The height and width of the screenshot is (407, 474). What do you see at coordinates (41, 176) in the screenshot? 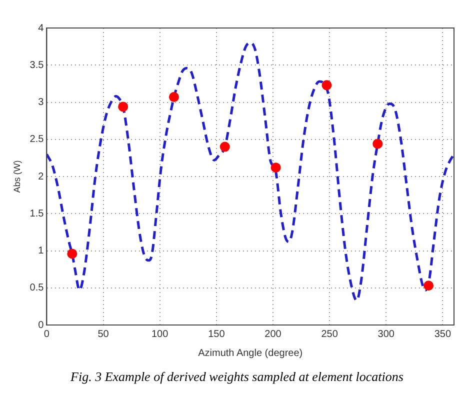
I see `y-tick-label: 2` at bounding box center [41, 176].